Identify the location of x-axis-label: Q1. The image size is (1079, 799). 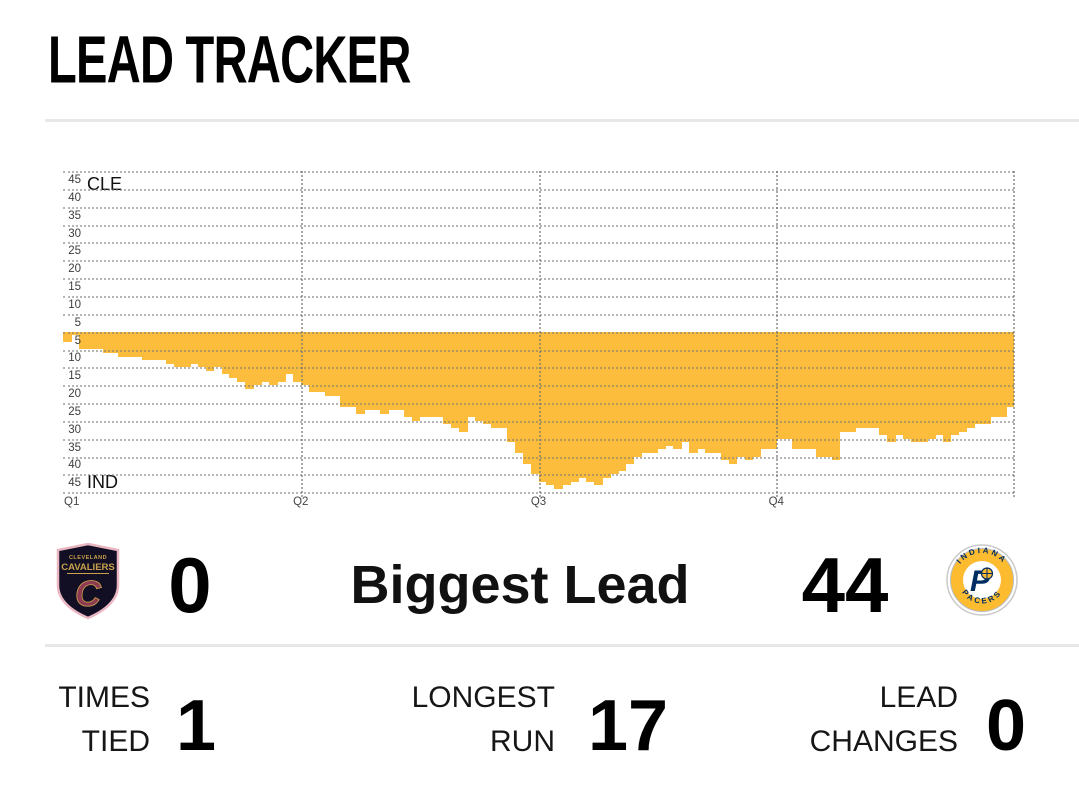
(72, 502).